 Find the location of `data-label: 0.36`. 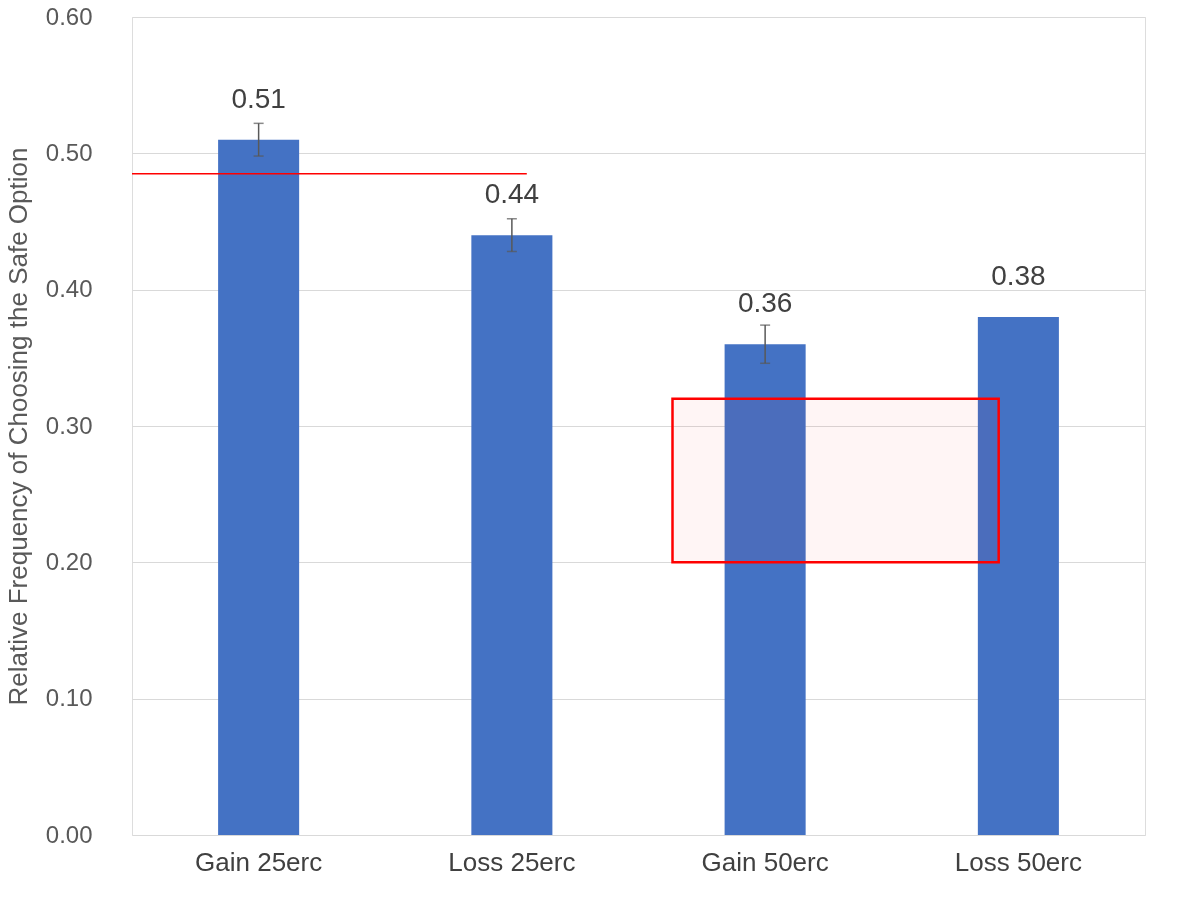

data-label: 0.36 is located at coordinates (765, 303).